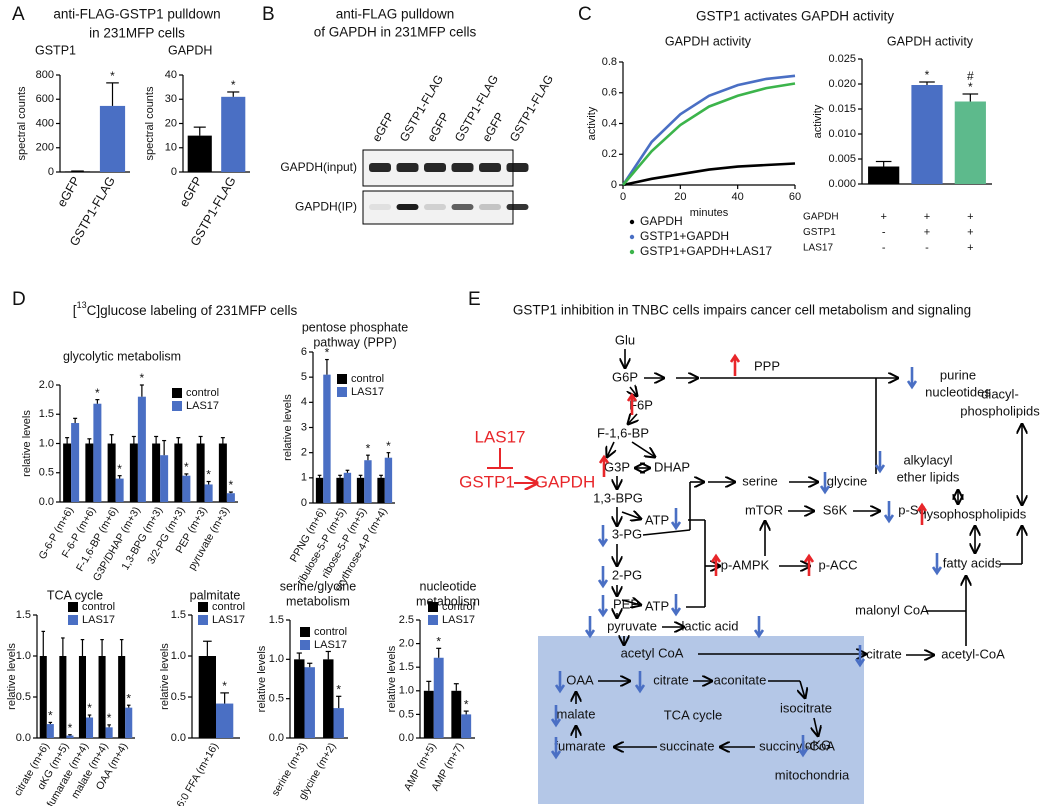 Image resolution: width=1050 pixels, height=806 pixels. Describe the element at coordinates (304, 402) in the screenshot. I see `y-tick-label: 4` at that location.